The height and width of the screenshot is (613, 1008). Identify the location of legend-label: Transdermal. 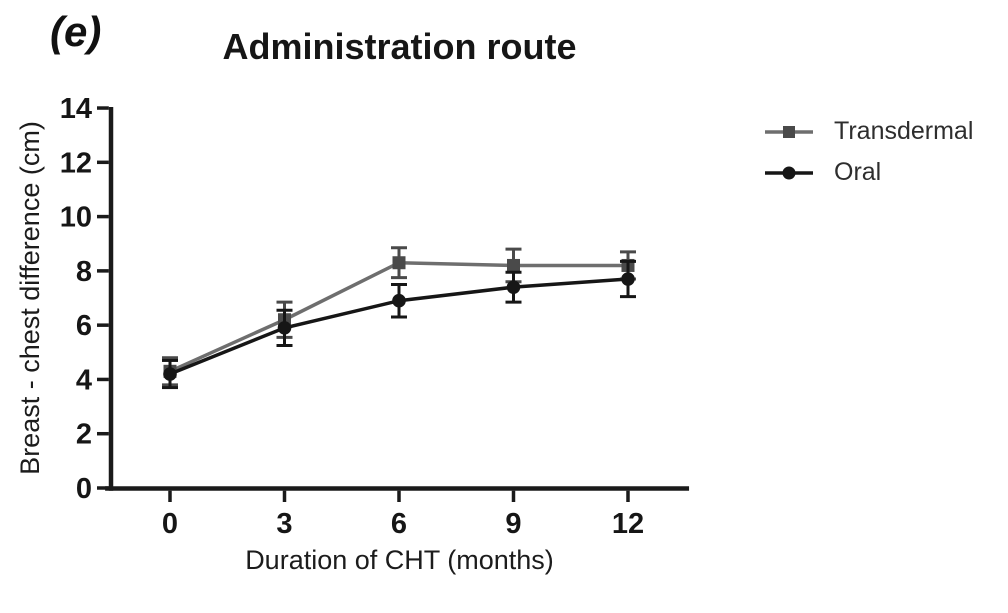
(904, 131).